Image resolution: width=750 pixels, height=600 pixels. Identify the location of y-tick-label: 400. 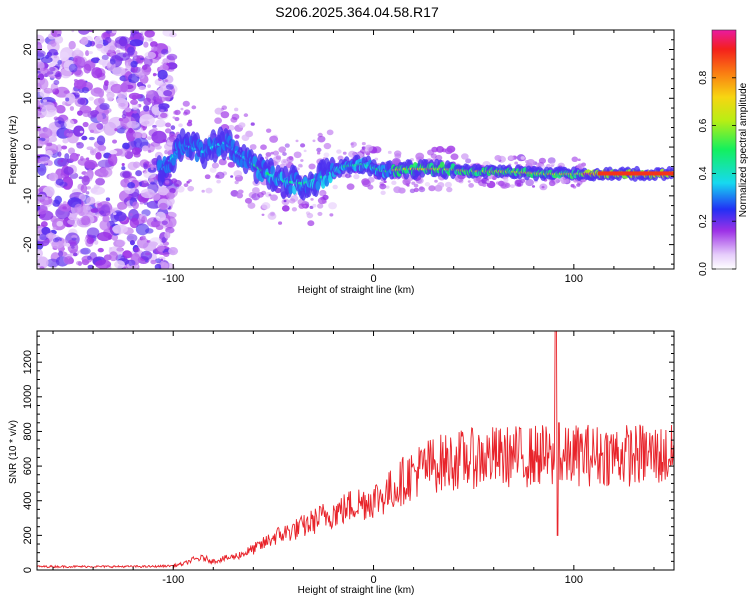
(28, 501).